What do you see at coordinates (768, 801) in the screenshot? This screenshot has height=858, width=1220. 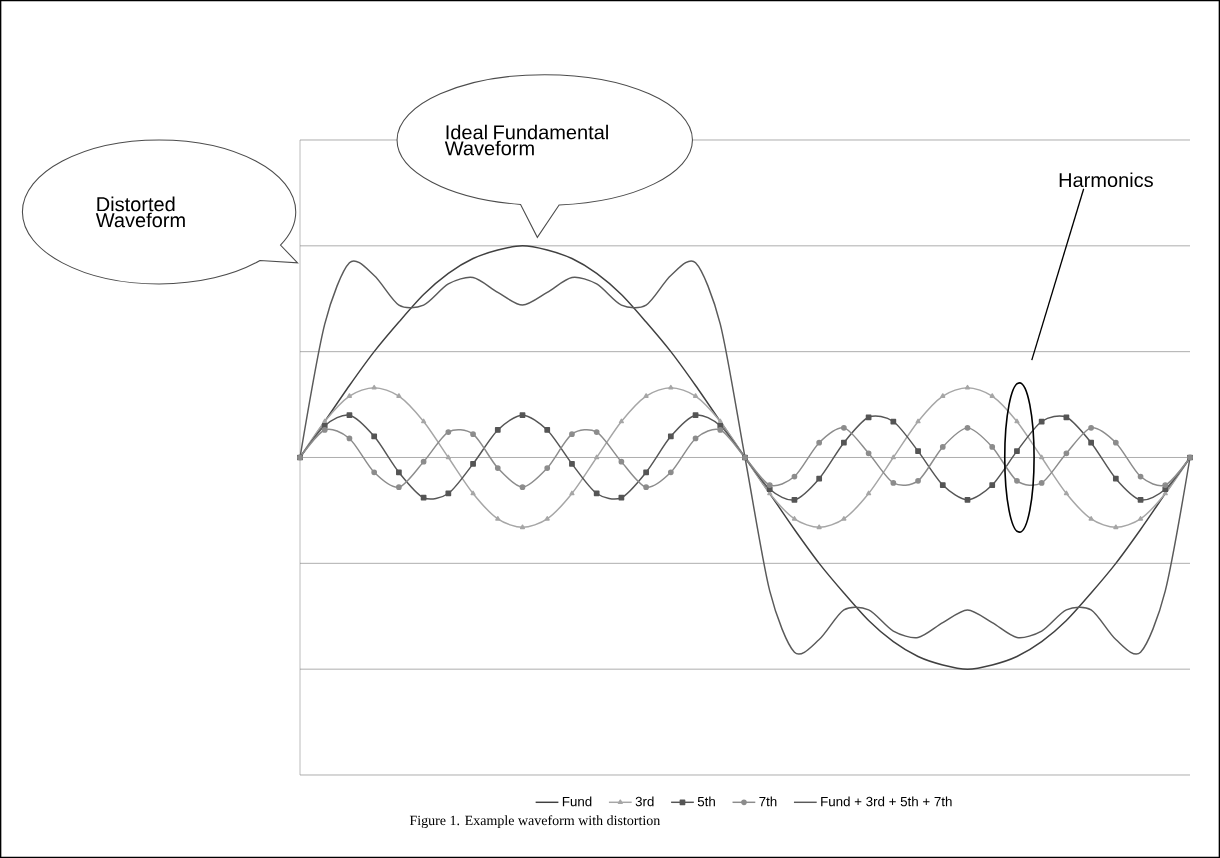 I see `legend-label: 7th` at bounding box center [768, 801].